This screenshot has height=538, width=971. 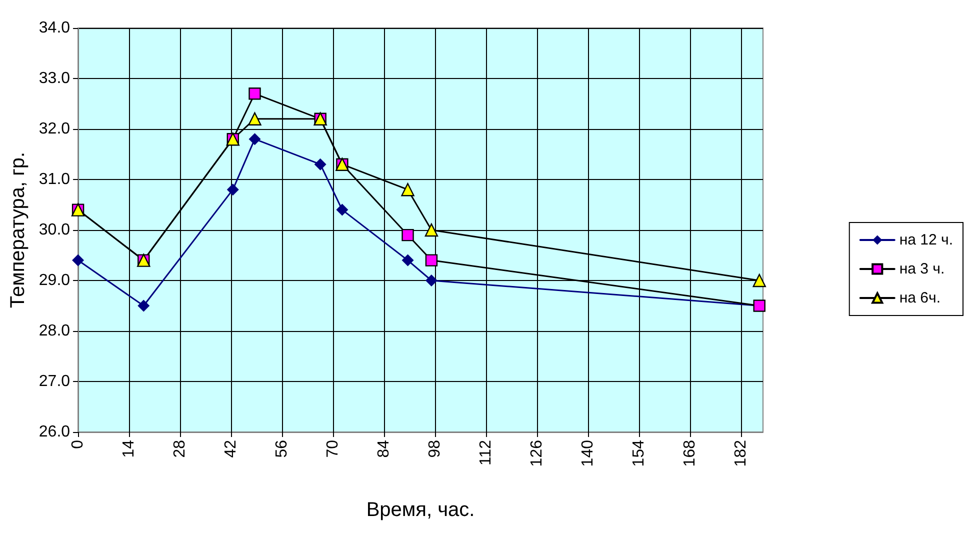 What do you see at coordinates (420, 510) in the screenshot?
I see `x-axis-title: Время, час.` at bounding box center [420, 510].